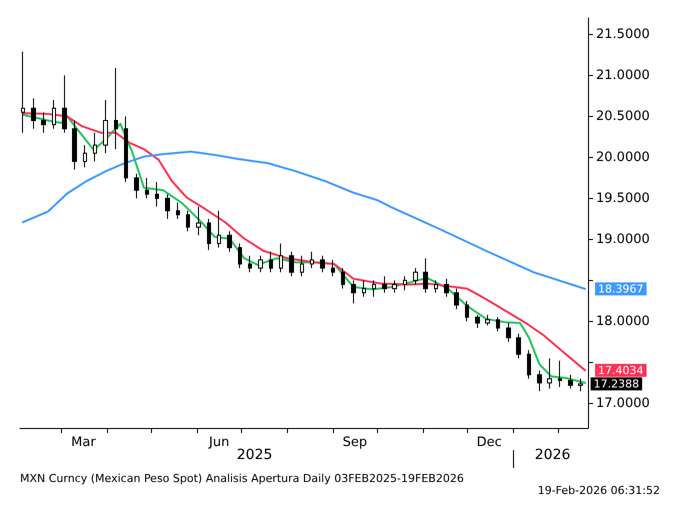 This screenshot has height=506, width=680. I want to click on y-tick-label: 18.0000, so click(623, 321).